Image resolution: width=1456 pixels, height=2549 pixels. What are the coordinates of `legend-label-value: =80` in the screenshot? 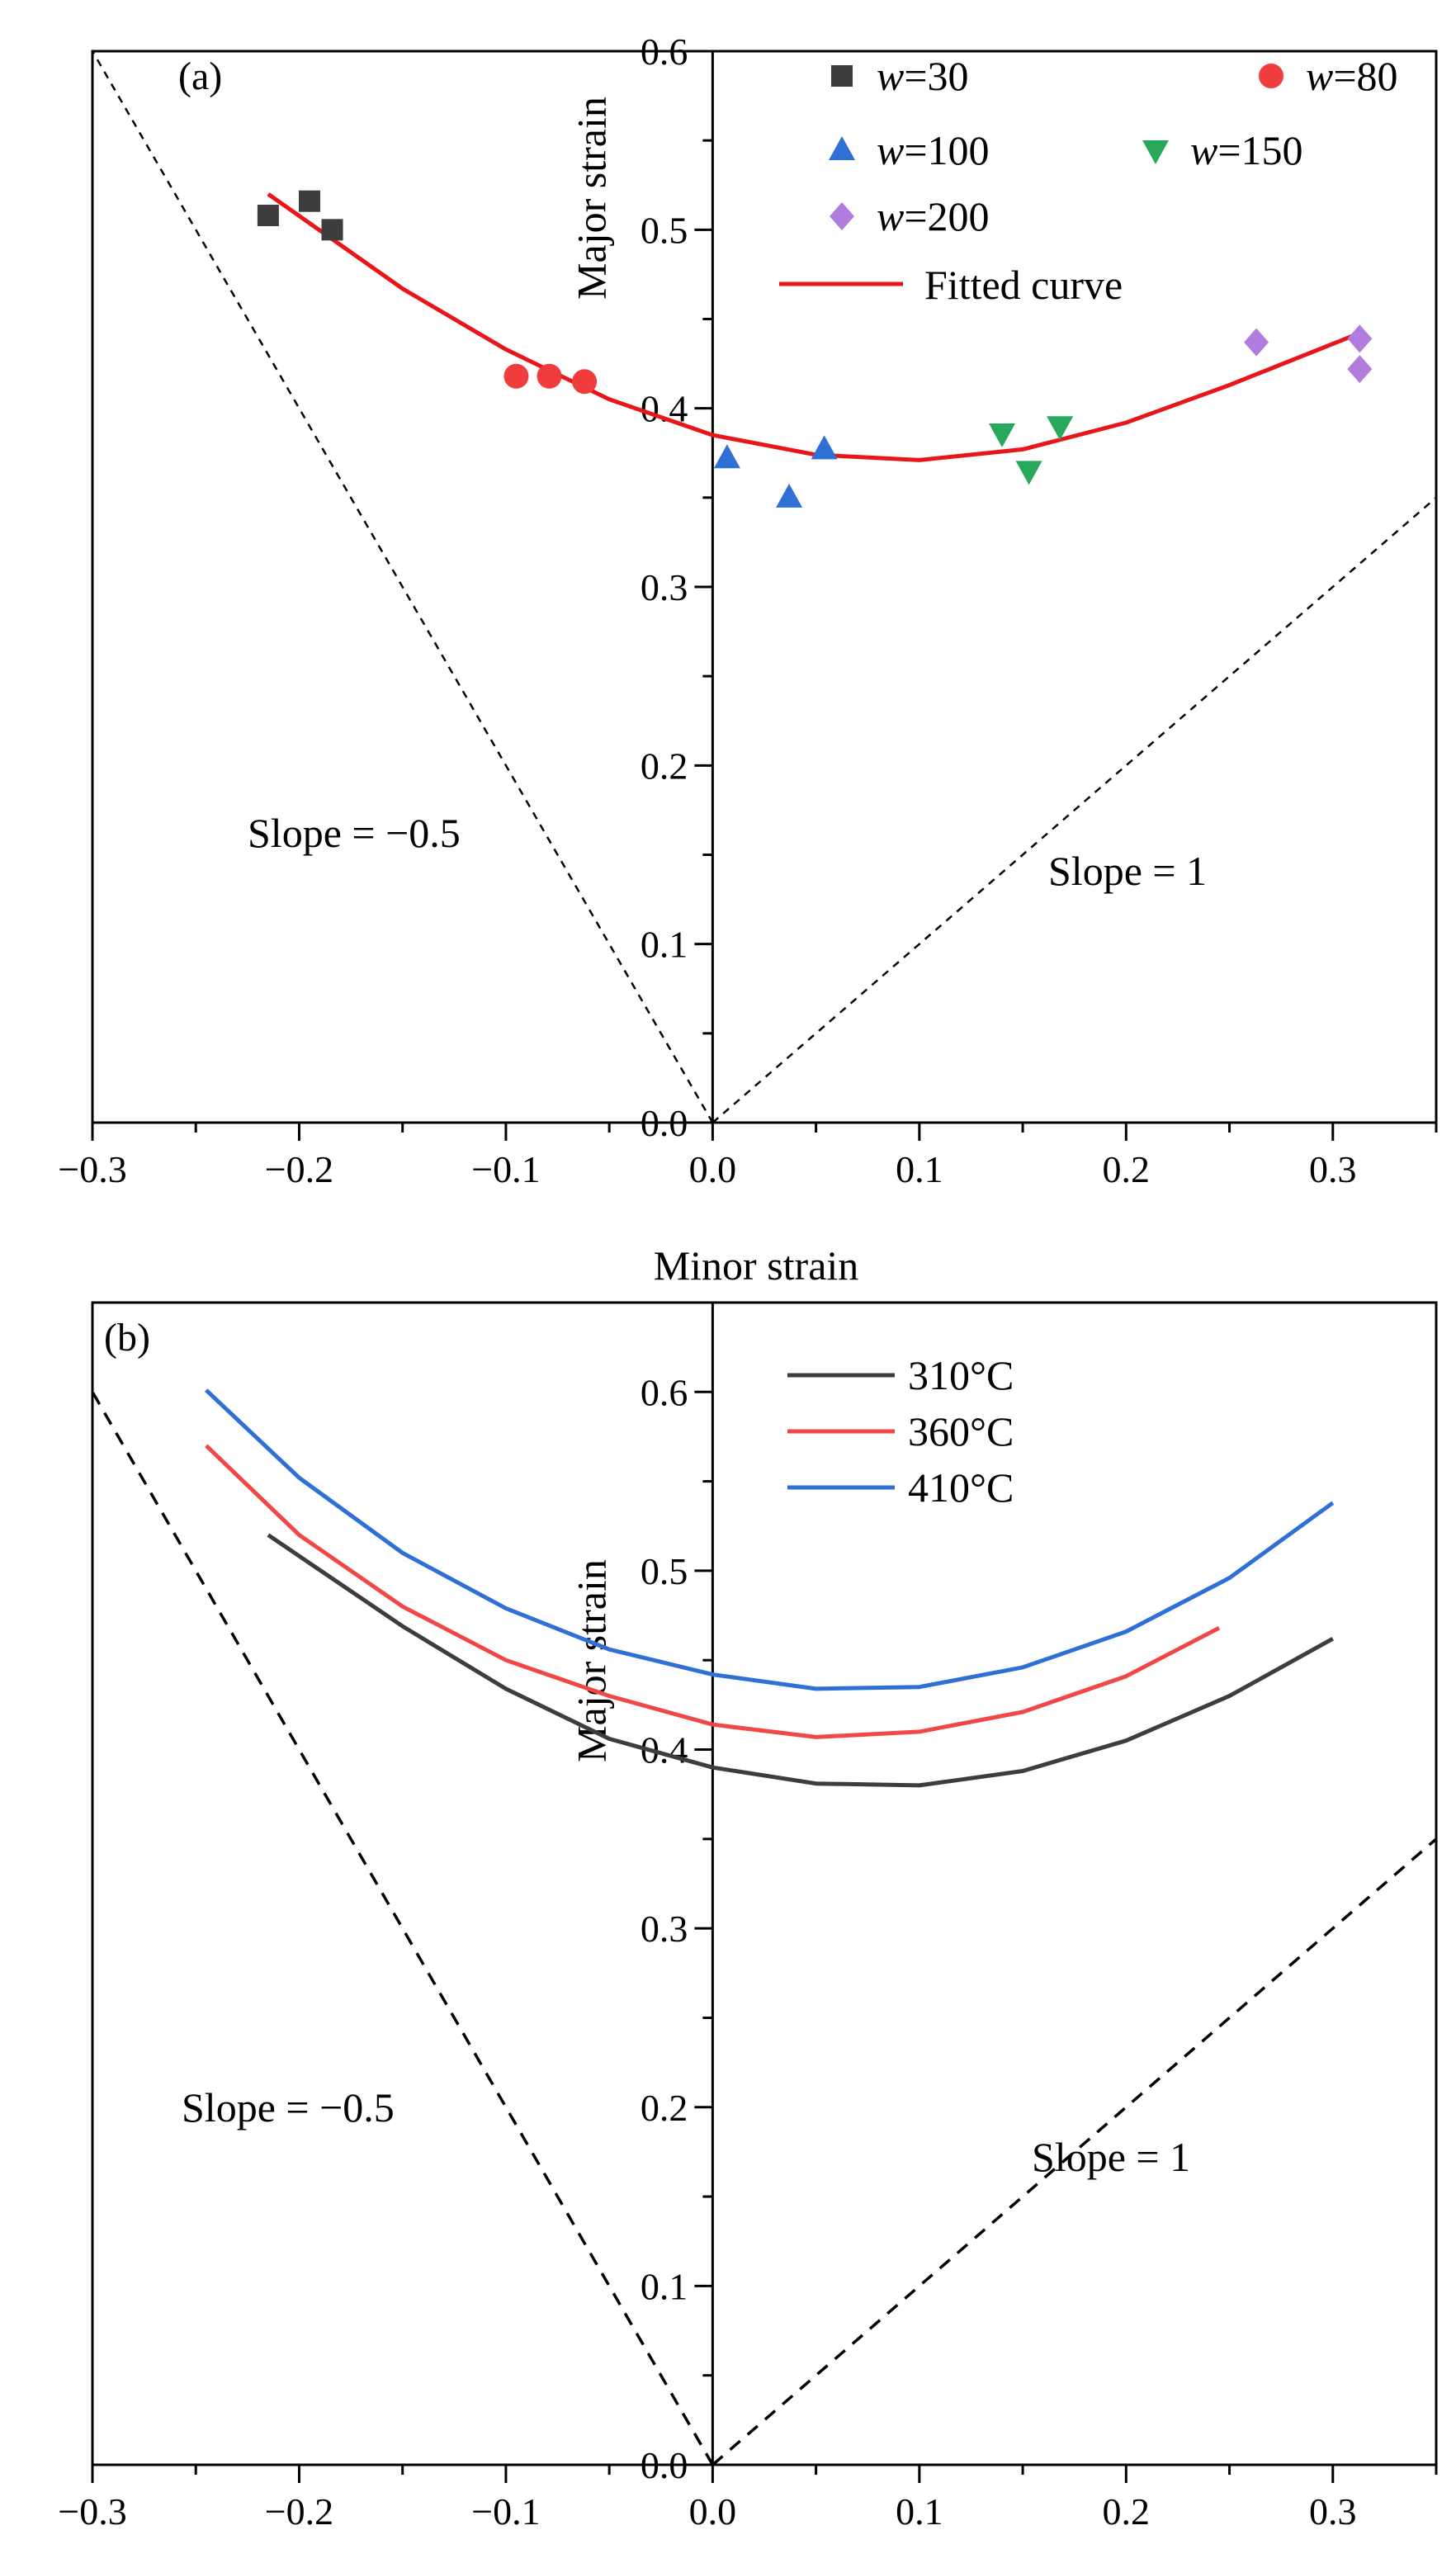 It's located at (1365, 76).